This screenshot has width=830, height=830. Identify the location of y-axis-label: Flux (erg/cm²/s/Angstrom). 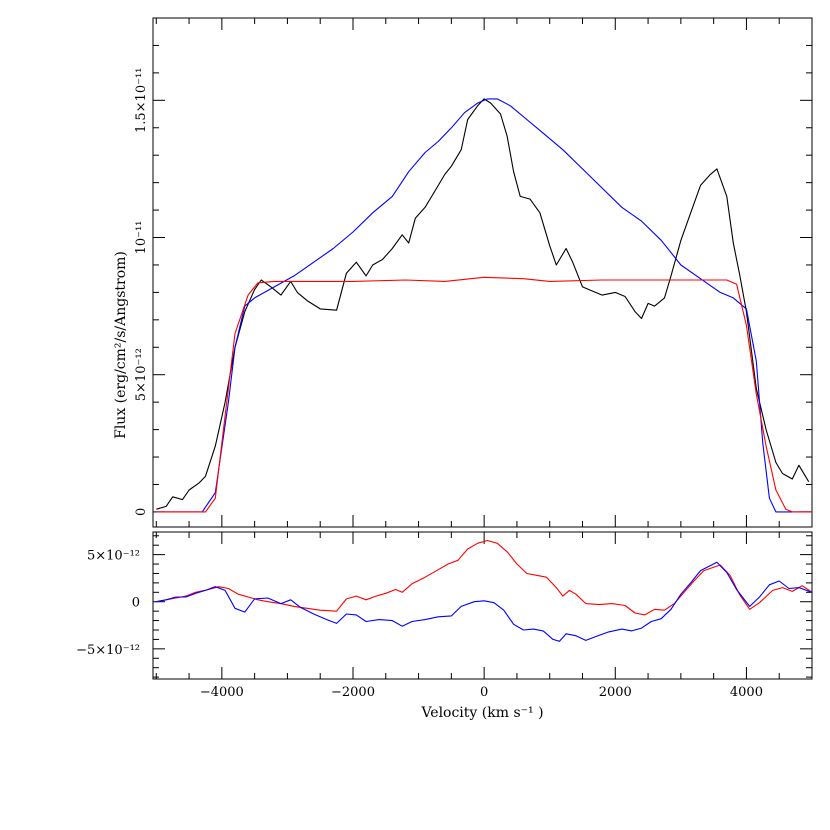
(121, 345).